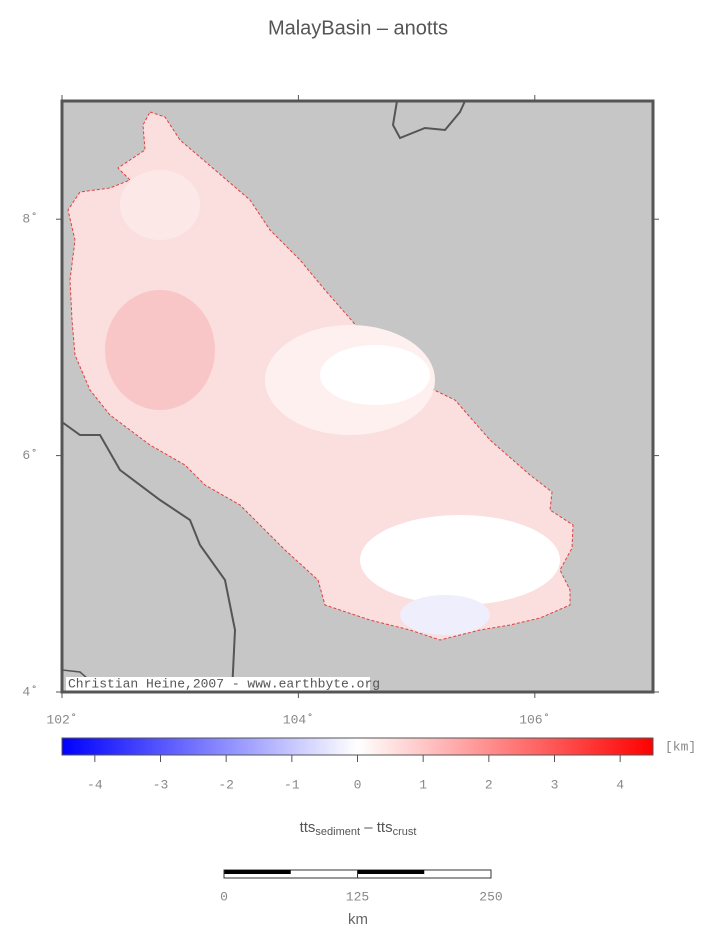 The image size is (721, 952). What do you see at coordinates (30, 219) in the screenshot?
I see `y-tick-label: 8˚` at bounding box center [30, 219].